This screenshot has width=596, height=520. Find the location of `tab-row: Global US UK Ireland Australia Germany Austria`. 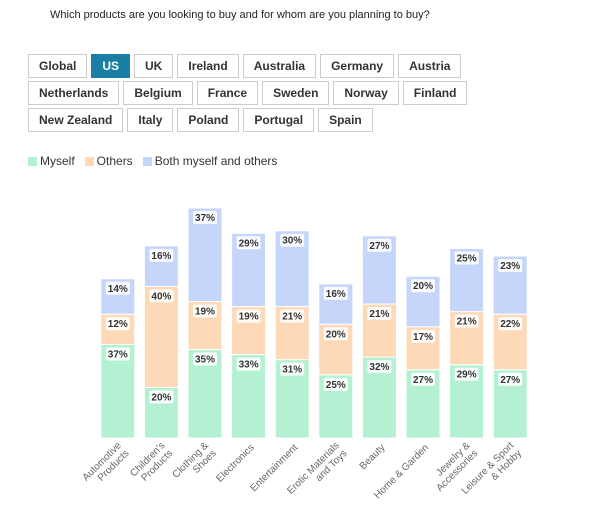

tab-row: Global US UK Ireland Australia Germany Austria is located at coordinates (247, 66).